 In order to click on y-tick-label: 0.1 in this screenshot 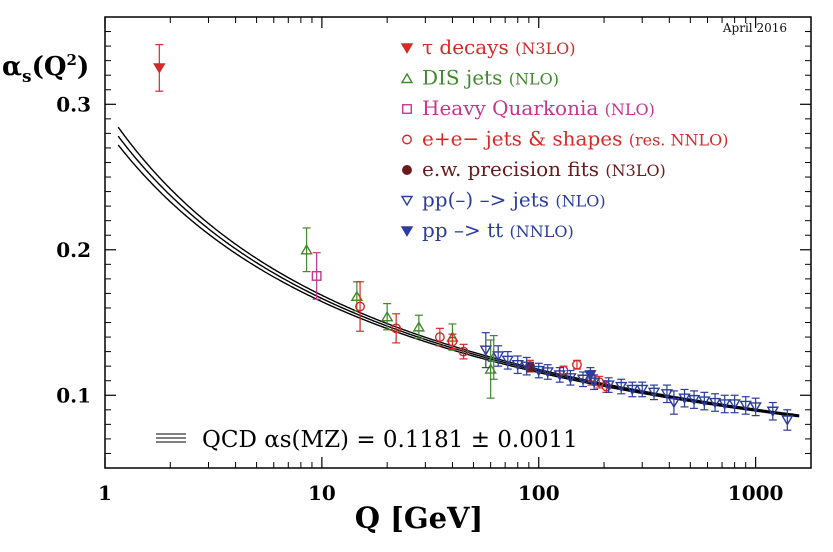, I will do `click(73, 395)`.